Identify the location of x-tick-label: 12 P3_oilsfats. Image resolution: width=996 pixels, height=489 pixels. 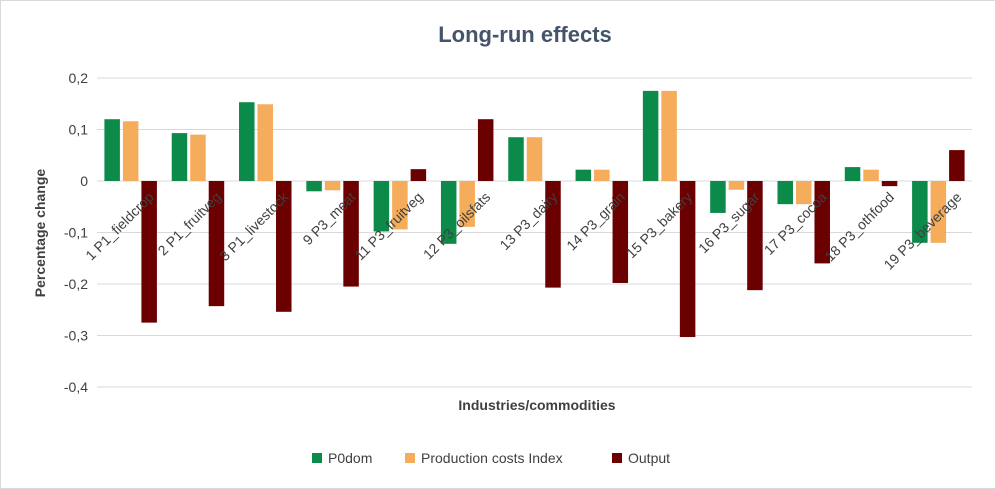
(457, 226).